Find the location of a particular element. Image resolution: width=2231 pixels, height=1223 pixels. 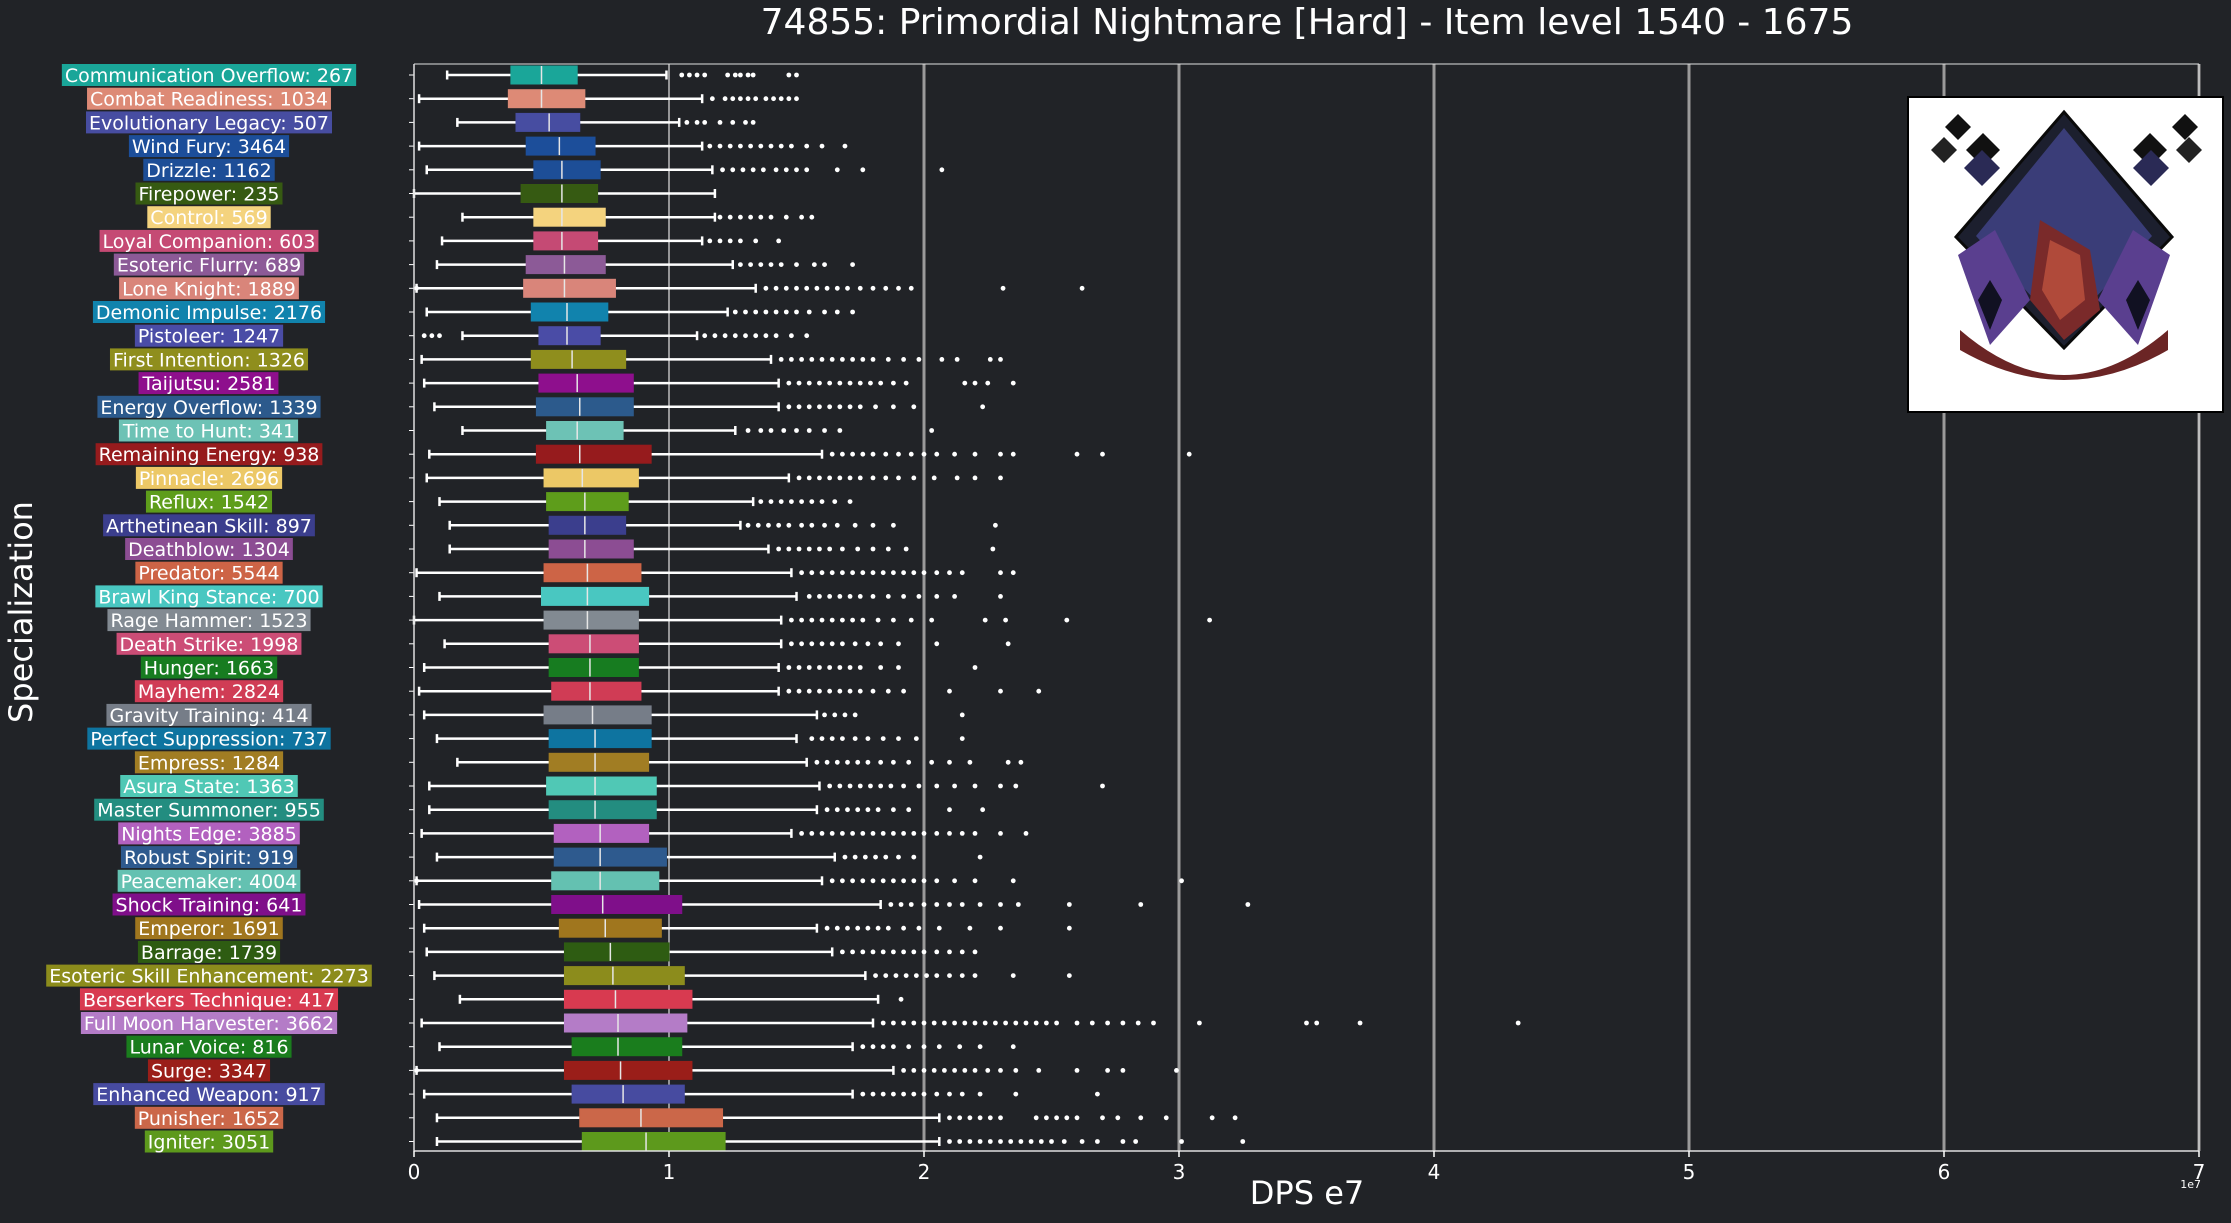

spec-label-text: Brawl King Stance: 700 is located at coordinates (208, 597).